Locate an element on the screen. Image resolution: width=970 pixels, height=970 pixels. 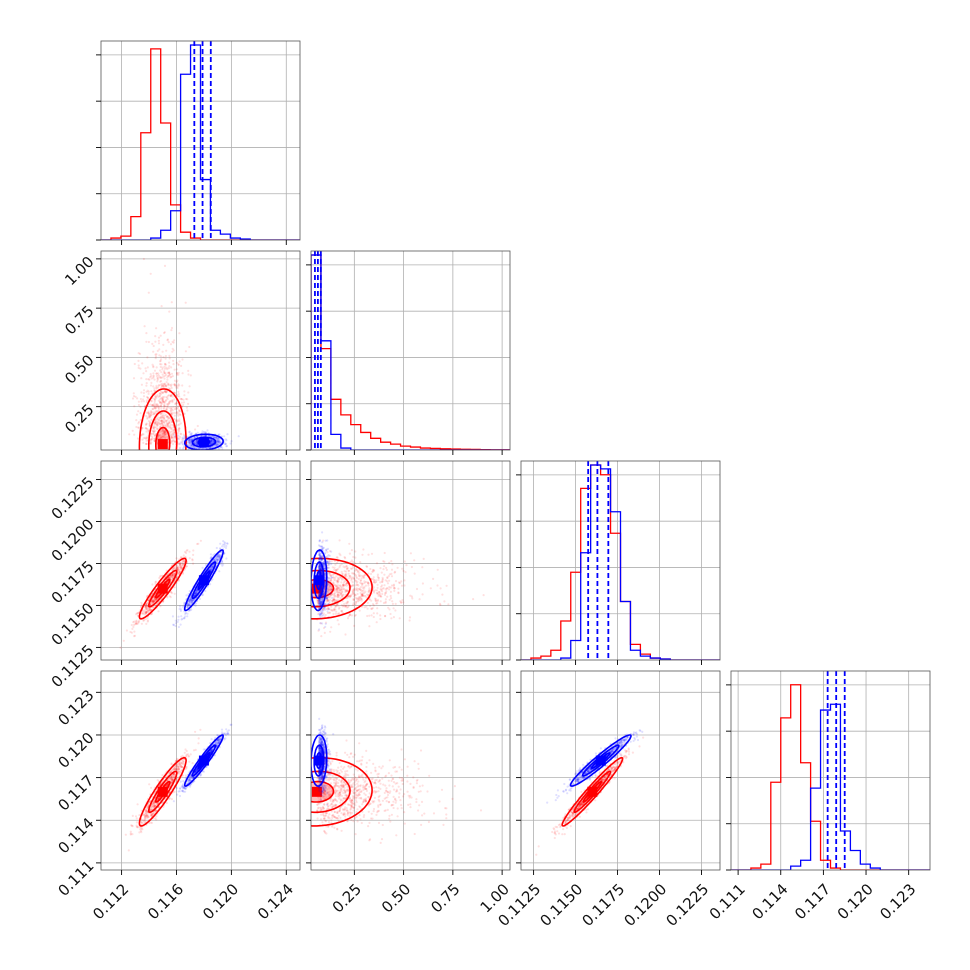
panel-frame is located at coordinates (200, 350).